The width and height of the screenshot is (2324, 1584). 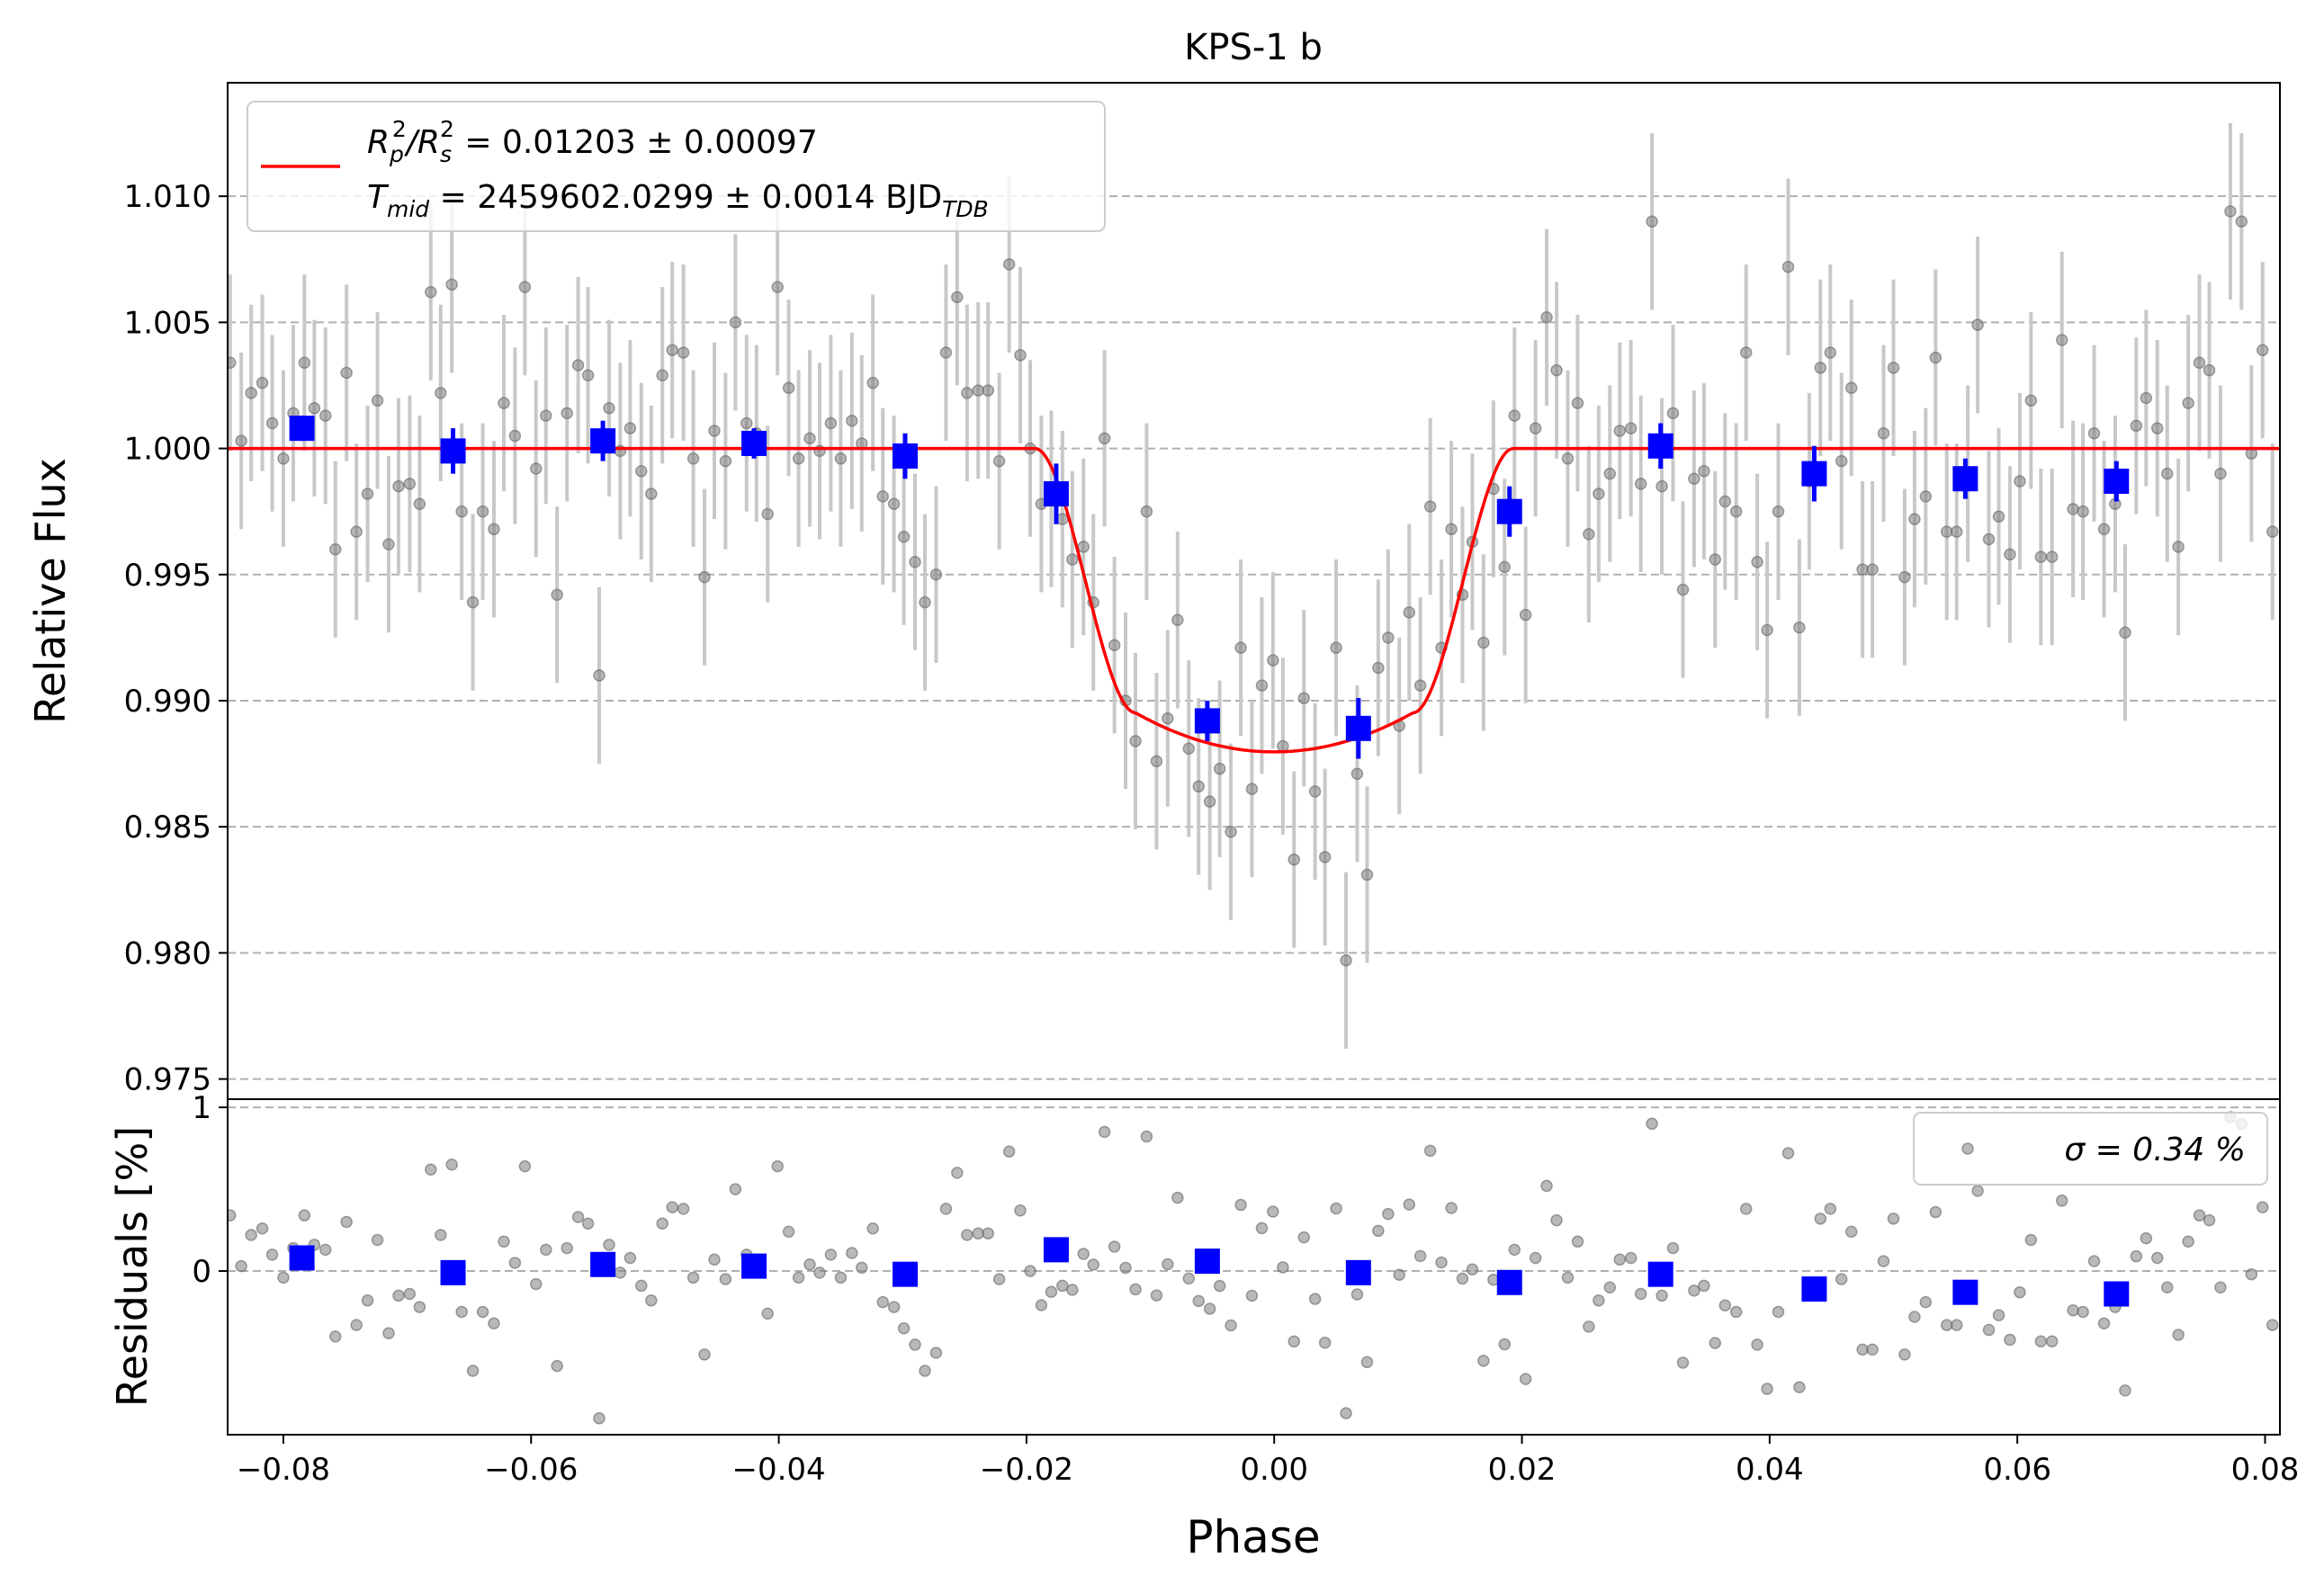 I want to click on x-tick-label: −0.06, so click(x=531, y=1470).